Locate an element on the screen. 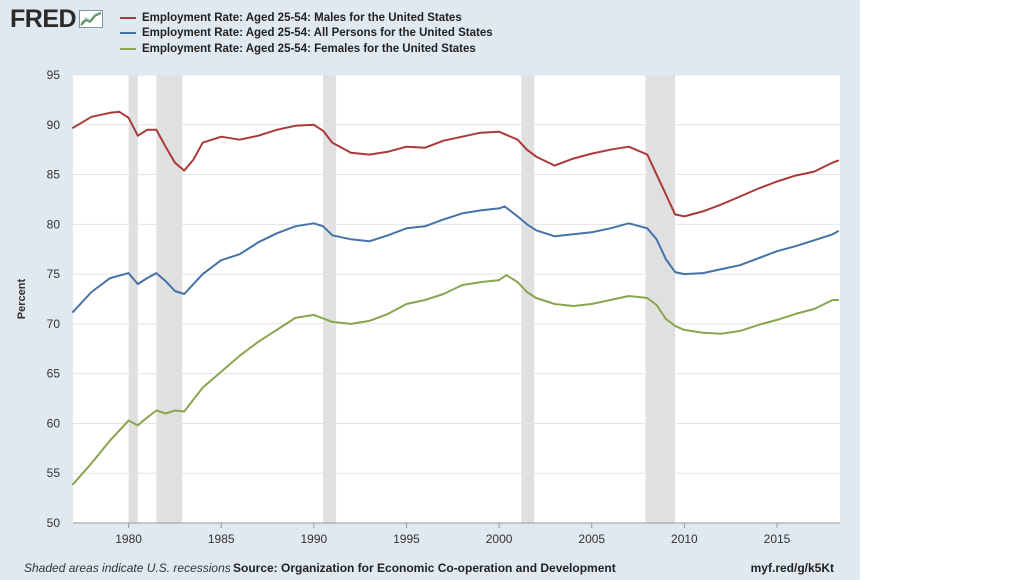 Image resolution: width=1034 pixels, height=580 pixels. series-line-males is located at coordinates (456, 164).